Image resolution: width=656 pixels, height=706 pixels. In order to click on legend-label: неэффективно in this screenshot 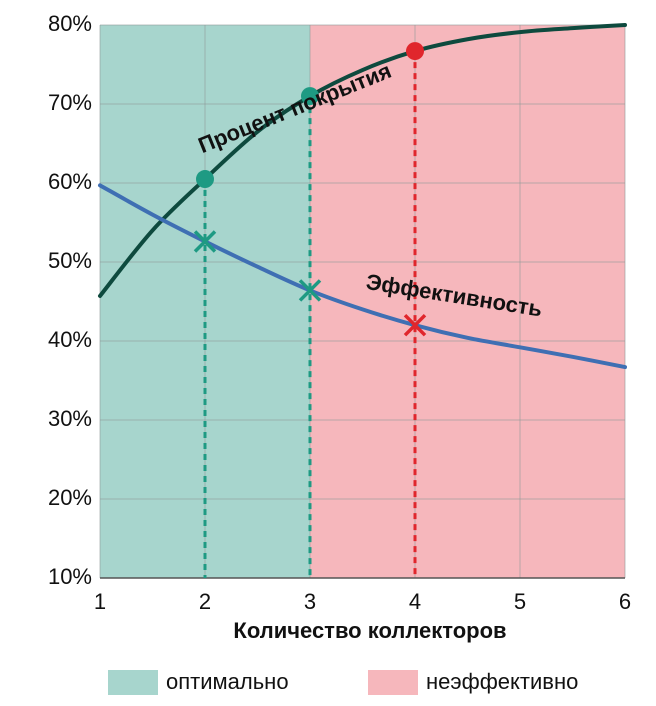, I will do `click(502, 681)`.